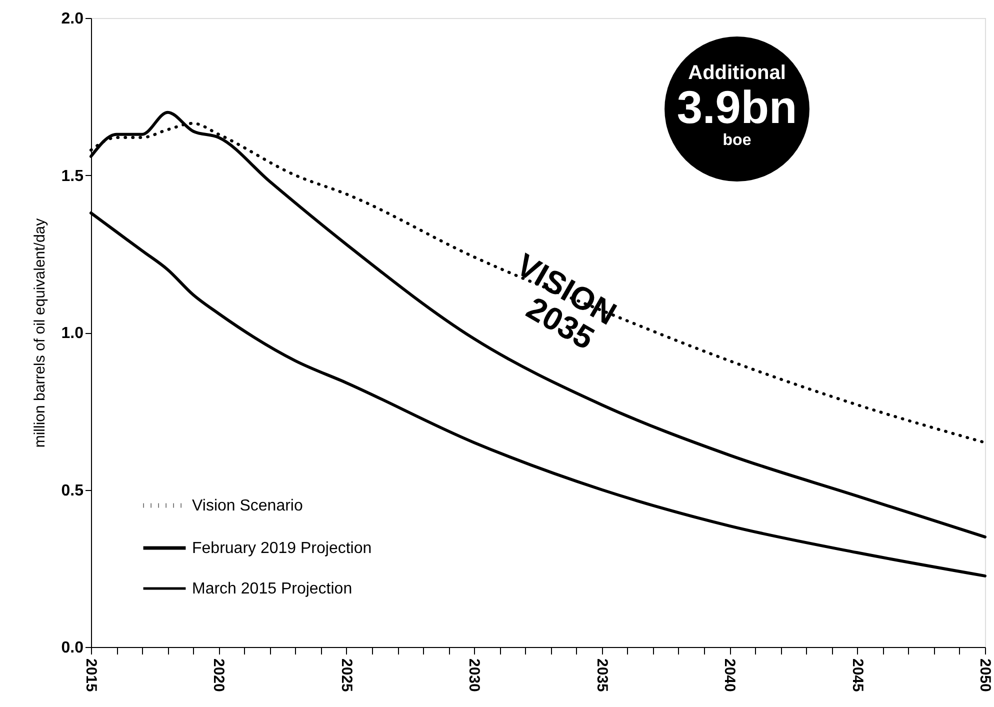 Image resolution: width=994 pixels, height=707 pixels. Describe the element at coordinates (282, 548) in the screenshot. I see `legend-label: February 2019 Projection` at that location.